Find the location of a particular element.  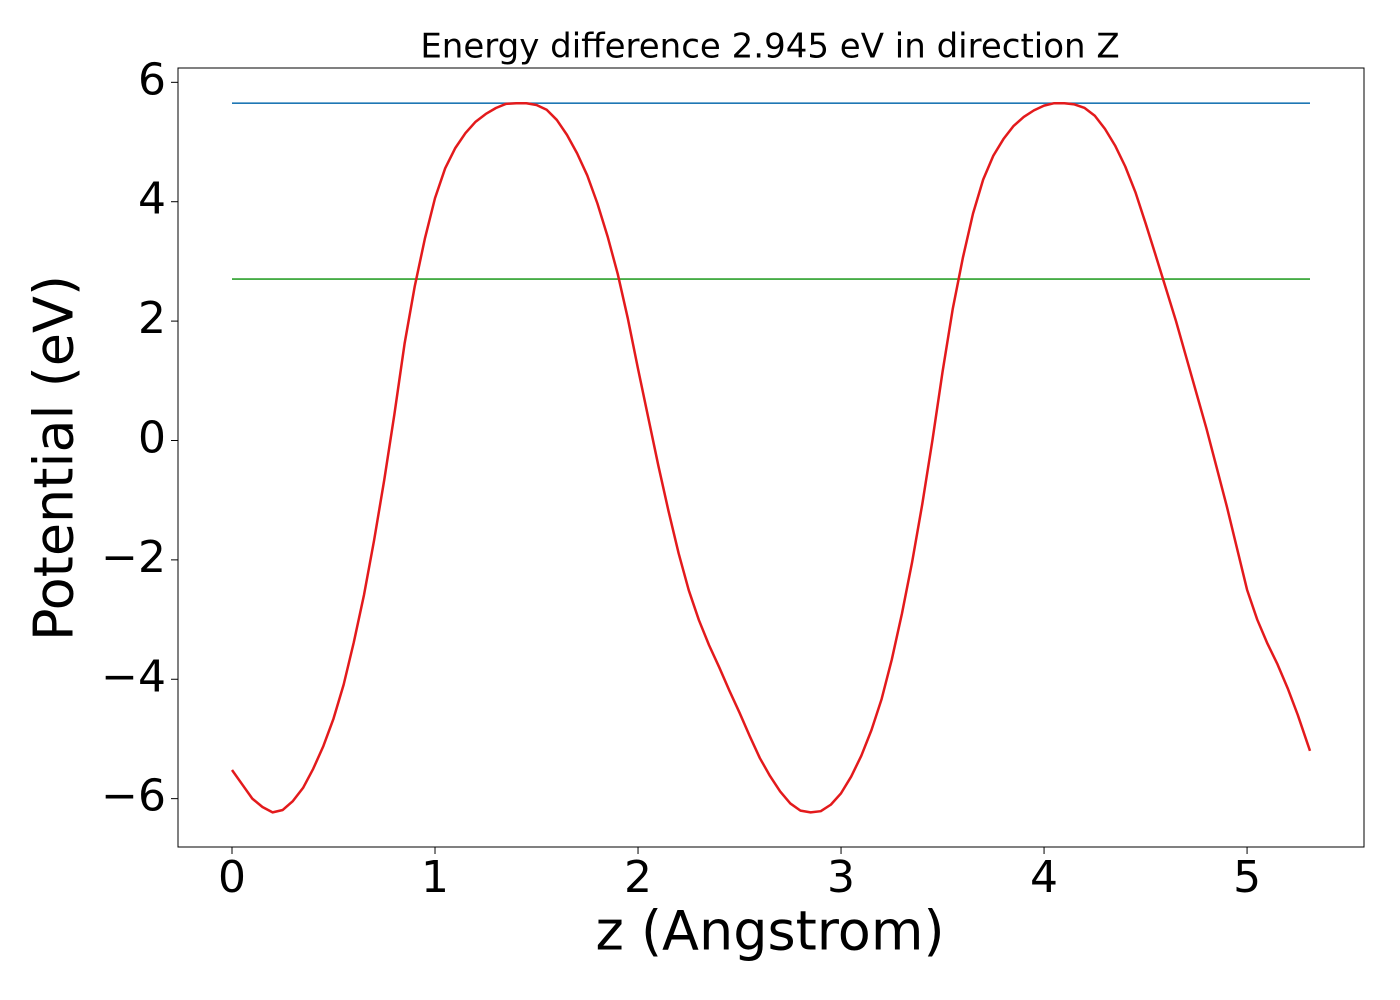

x-tick-label: 1 is located at coordinates (435, 877).